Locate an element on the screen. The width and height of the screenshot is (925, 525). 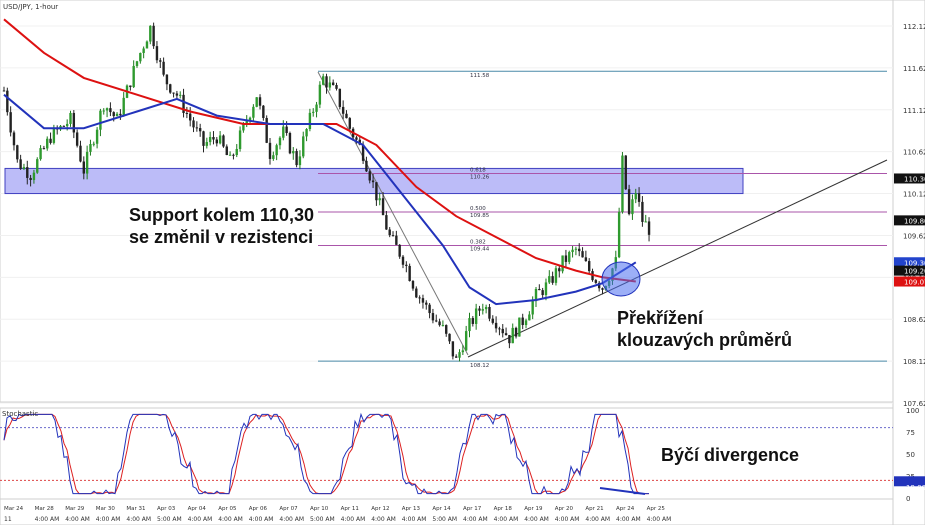
price-tag-label: 110.30 is located at coordinates (914, 179).